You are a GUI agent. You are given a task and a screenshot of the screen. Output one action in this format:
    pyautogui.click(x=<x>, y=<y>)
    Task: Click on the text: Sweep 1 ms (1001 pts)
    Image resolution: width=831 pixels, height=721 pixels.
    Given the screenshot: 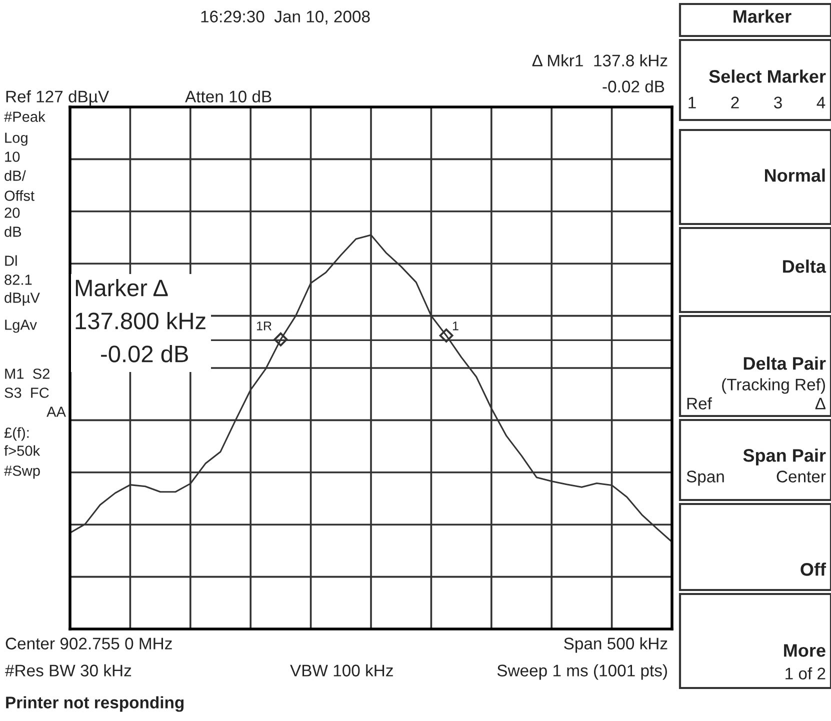 What is the action you would take?
    pyautogui.click(x=582, y=672)
    